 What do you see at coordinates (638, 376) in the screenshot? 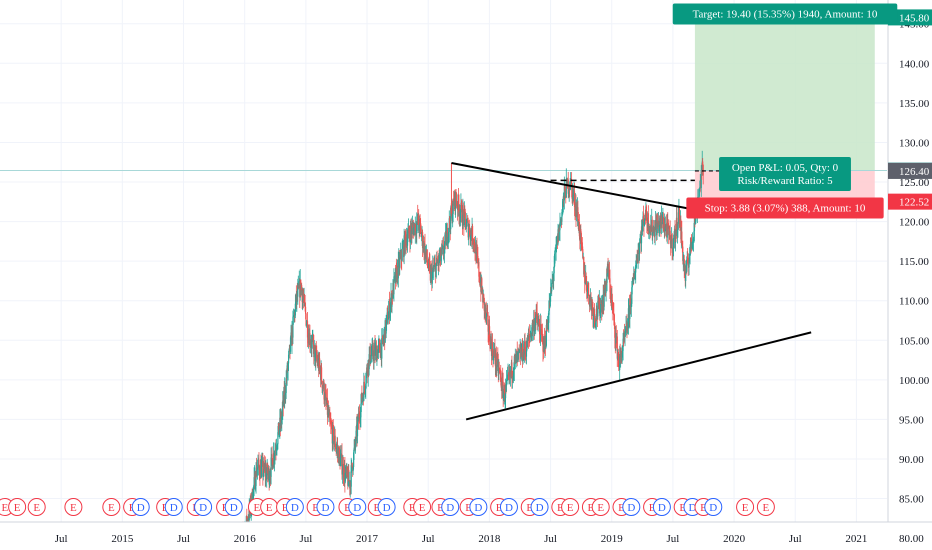
I see `lower-trendline` at bounding box center [638, 376].